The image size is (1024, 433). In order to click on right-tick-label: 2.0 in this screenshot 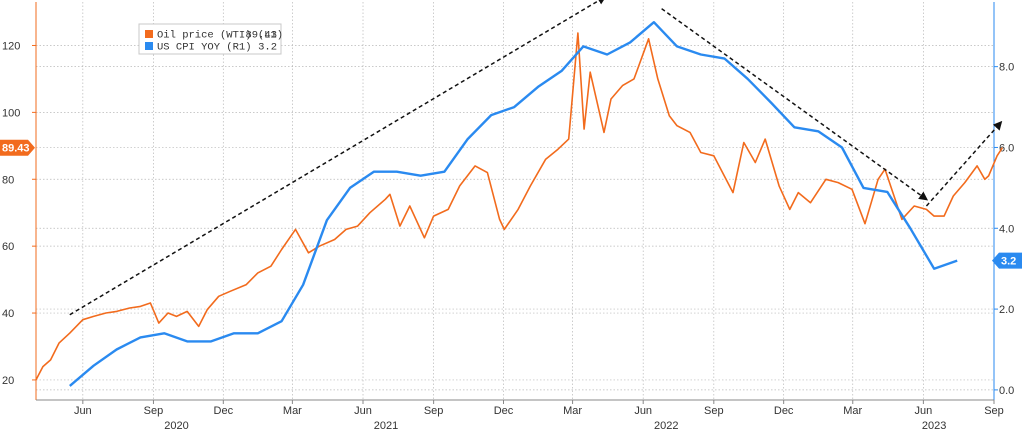, I will do `click(1006, 310)`.